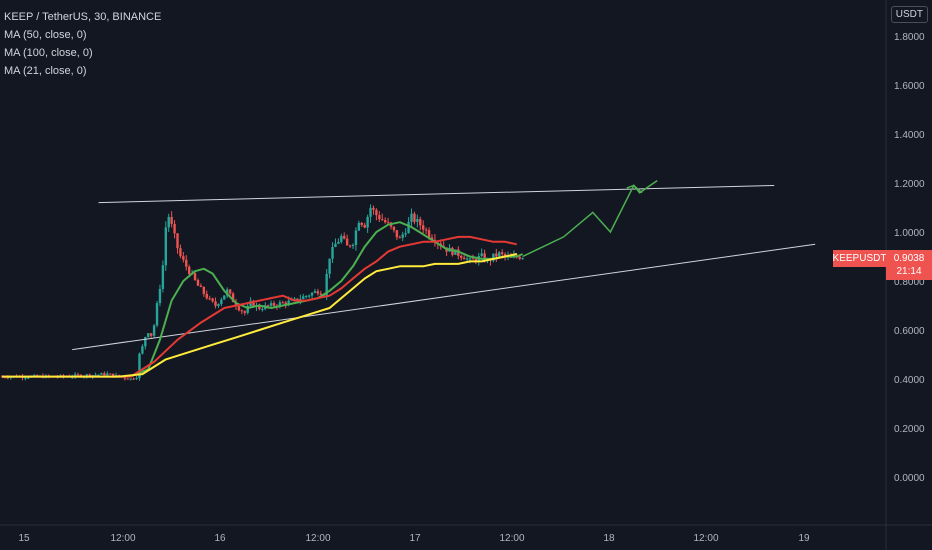  What do you see at coordinates (909, 380) in the screenshot?
I see `y-tick-label: 0.4000` at bounding box center [909, 380].